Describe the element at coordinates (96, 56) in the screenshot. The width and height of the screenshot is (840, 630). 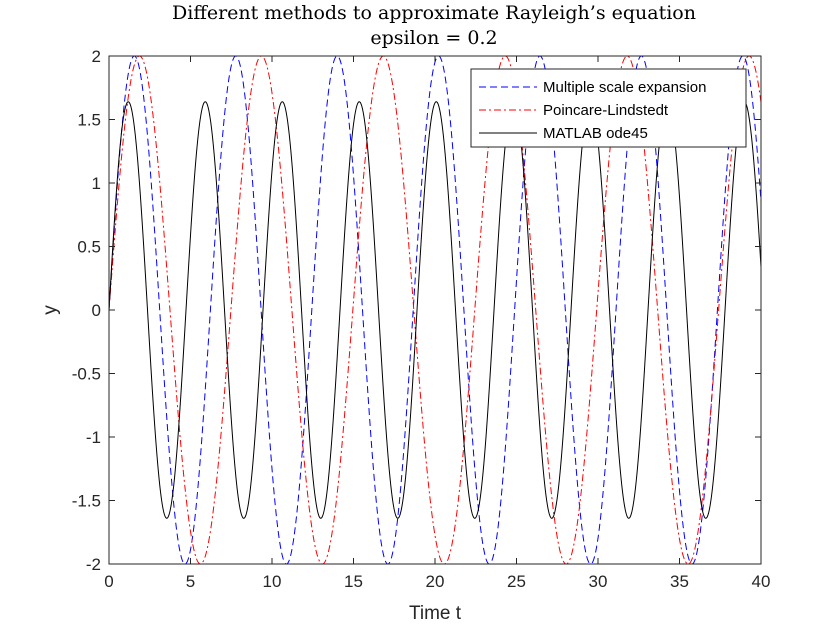
I see `y-tick-label: 2` at that location.